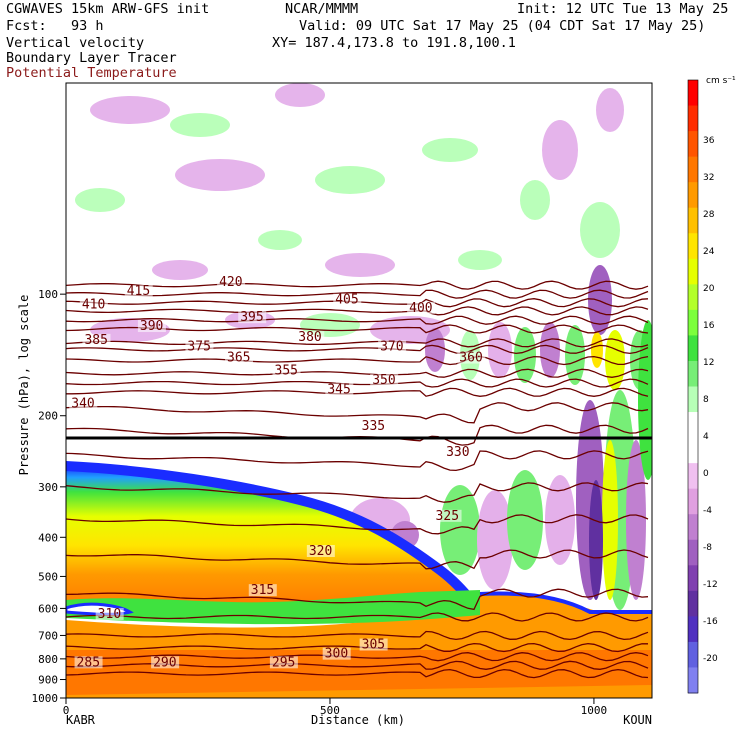  I want to click on colorbar-label: -4, so click(707, 511).